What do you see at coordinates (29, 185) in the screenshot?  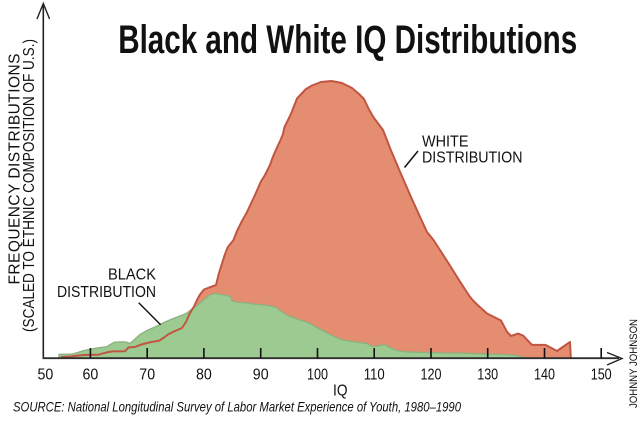 I see `svg-text:(SCALED TO ETHNIC COMPOSITION: (SCALED TO ETHNIC COMPOSITION OF U.S.)` at bounding box center [29, 185].